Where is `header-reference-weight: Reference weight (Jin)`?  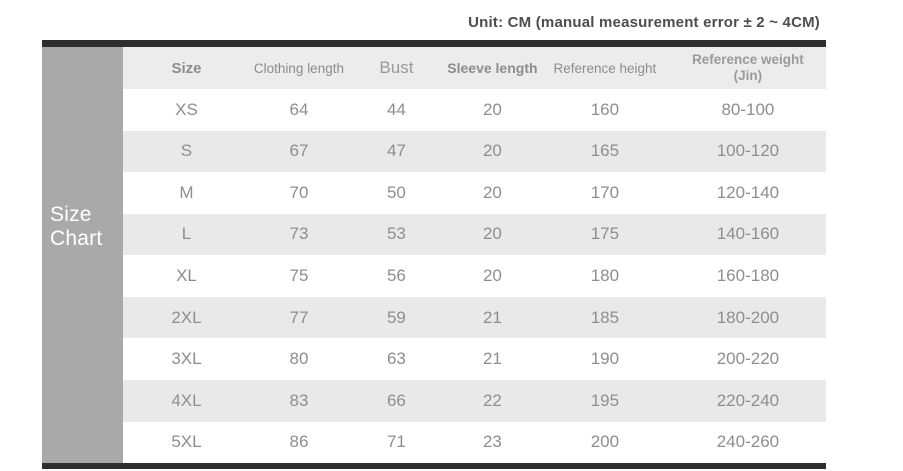 header-reference-weight: Reference weight (Jin) is located at coordinates (748, 67).